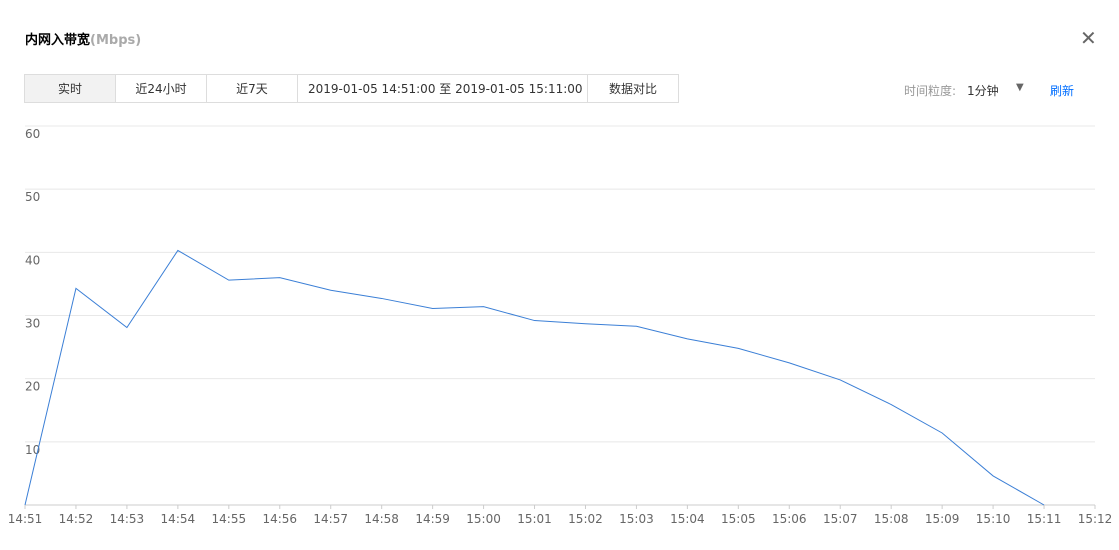  Describe the element at coordinates (534, 519) in the screenshot. I see `x-tick-label: 15:01` at that location.